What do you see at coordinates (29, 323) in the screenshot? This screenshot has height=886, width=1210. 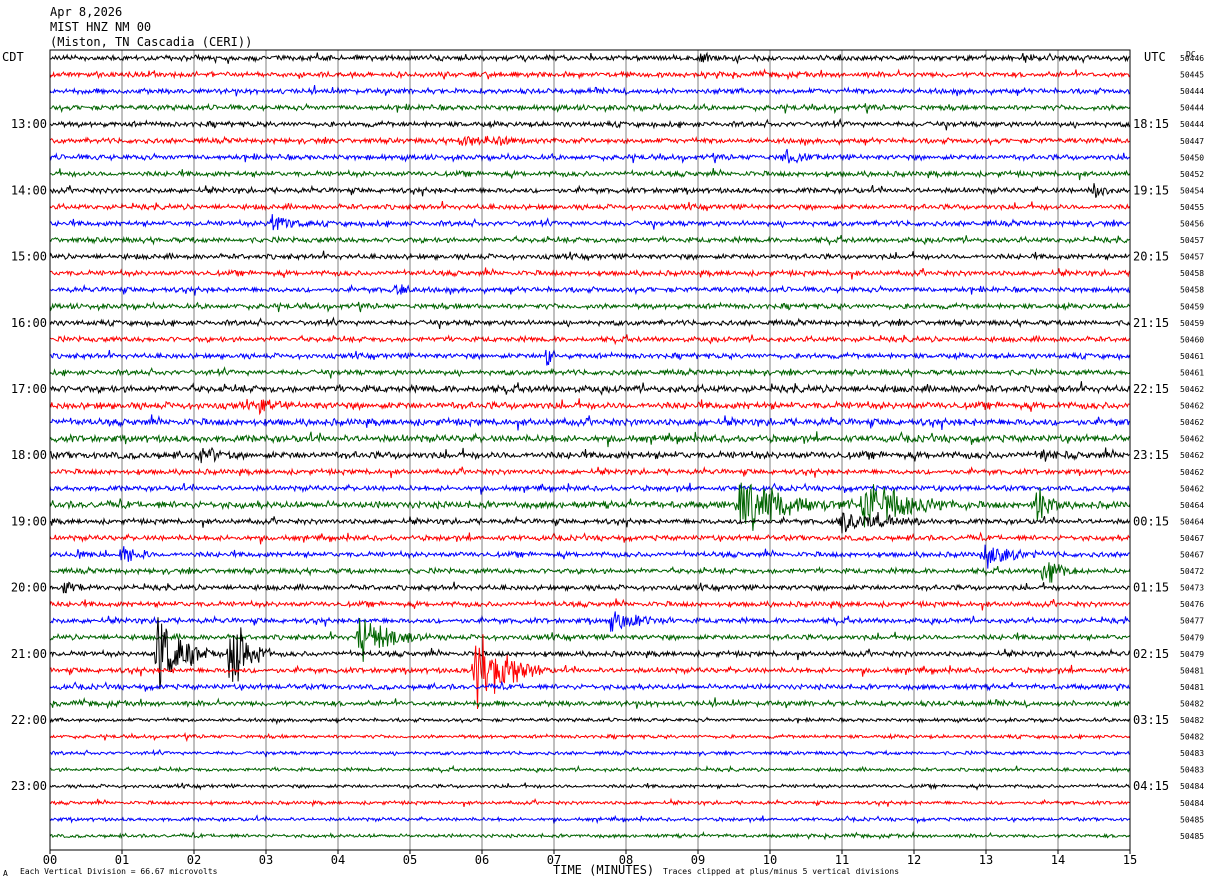 I see `hour-label-left: 16:00` at bounding box center [29, 323].